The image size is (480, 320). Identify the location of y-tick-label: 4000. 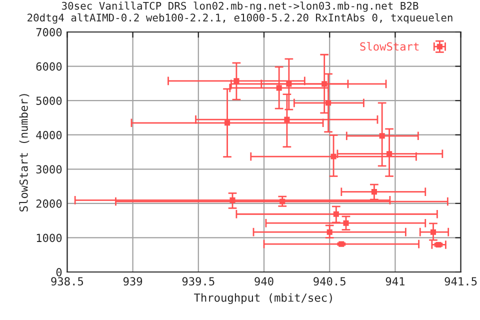
(49, 135).